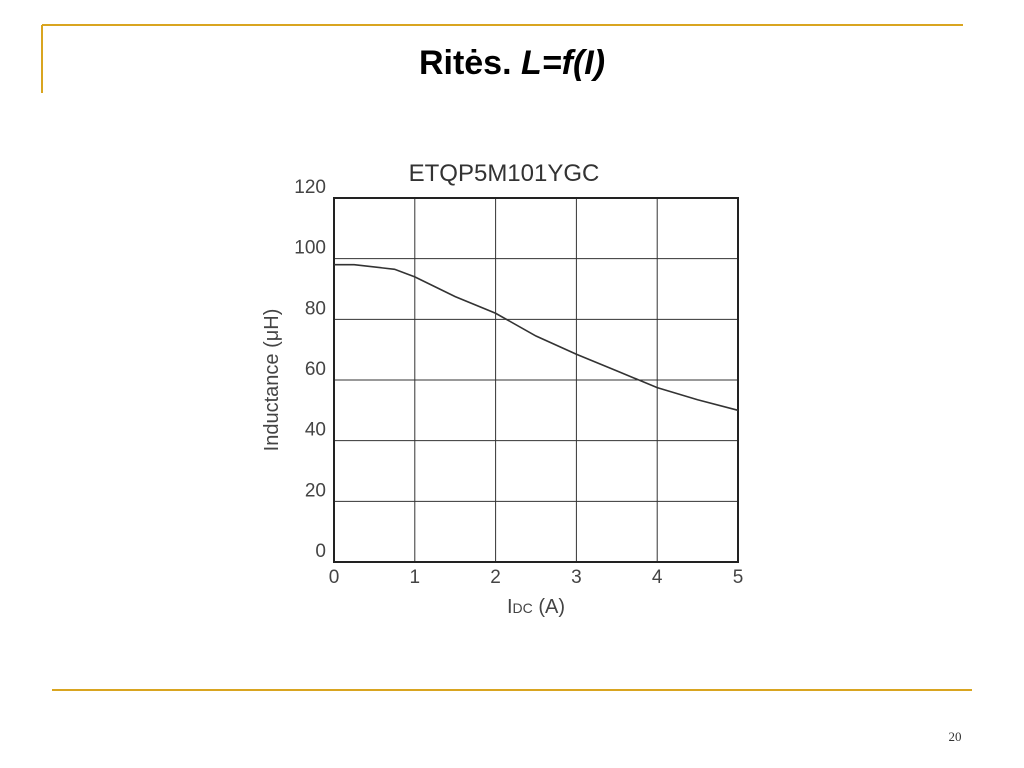 Image resolution: width=1024 pixels, height=768 pixels. I want to click on y-tick-label: 20, so click(315, 490).